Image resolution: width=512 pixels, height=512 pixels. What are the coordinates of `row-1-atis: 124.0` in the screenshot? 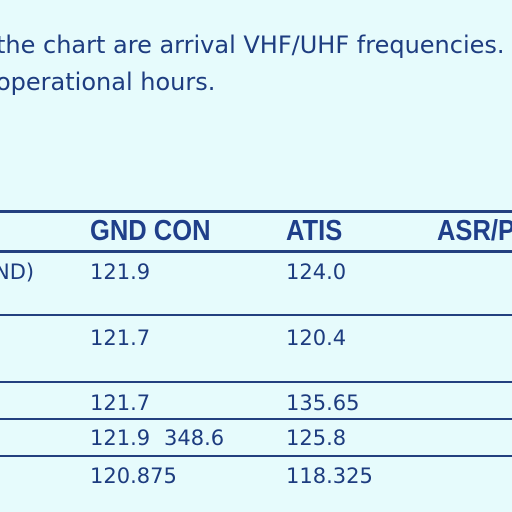 It's located at (316, 272).